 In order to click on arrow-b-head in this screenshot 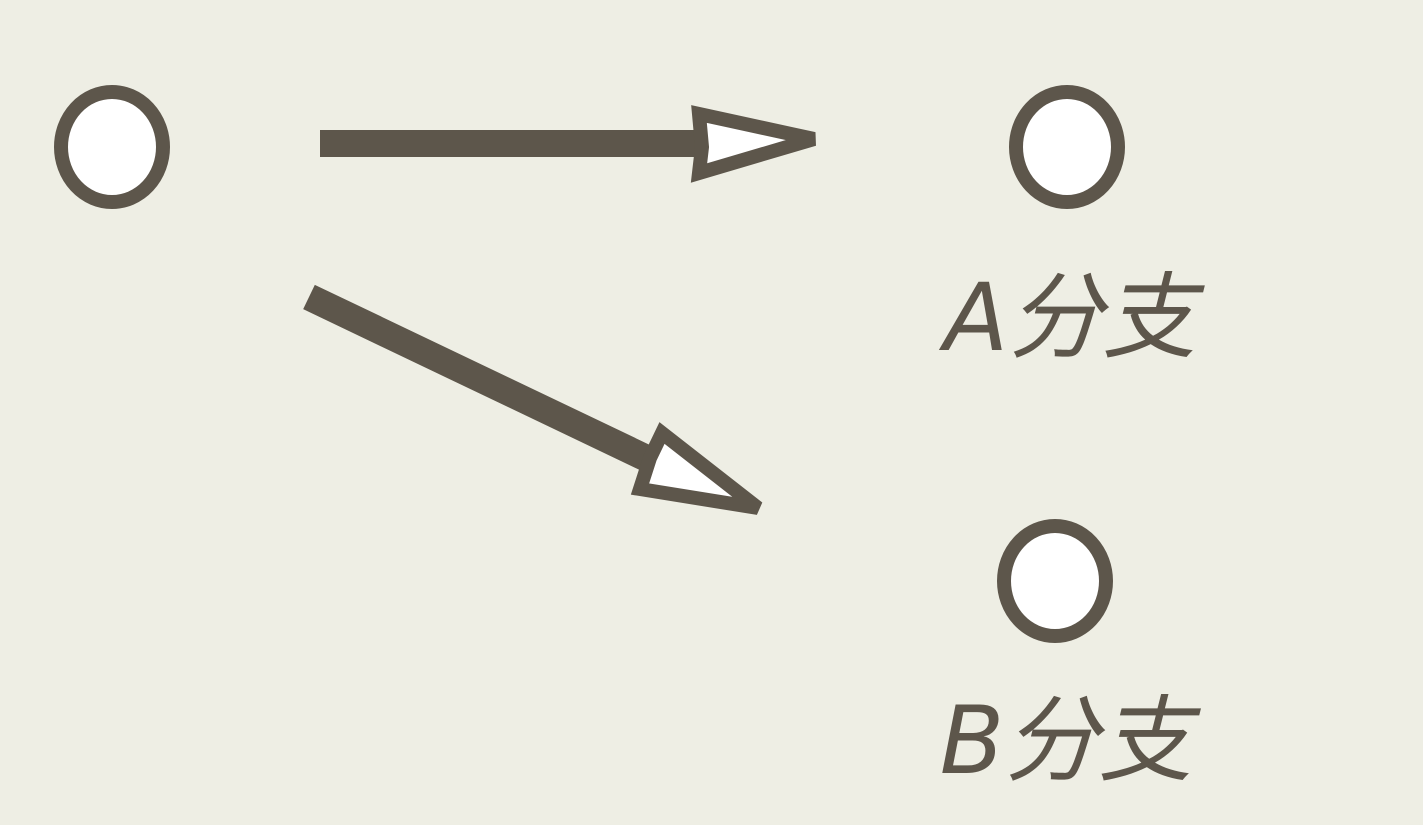, I will do `click(696, 468)`.